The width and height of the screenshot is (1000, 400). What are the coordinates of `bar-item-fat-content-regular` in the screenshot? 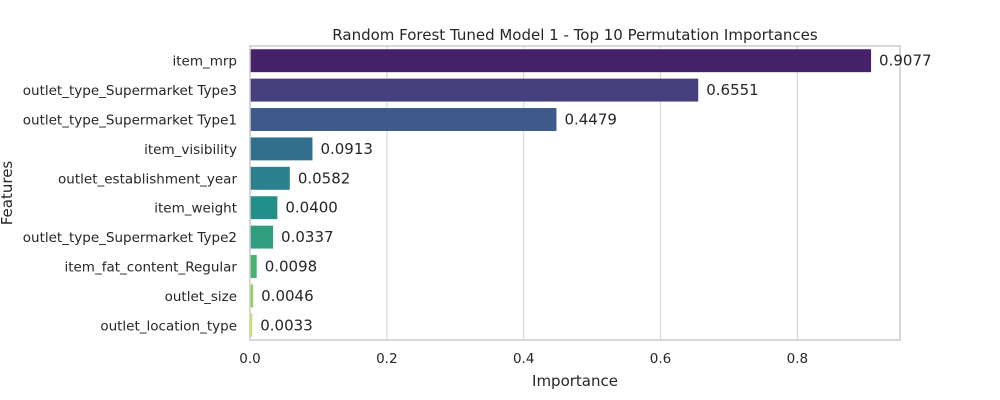 It's located at (253, 266).